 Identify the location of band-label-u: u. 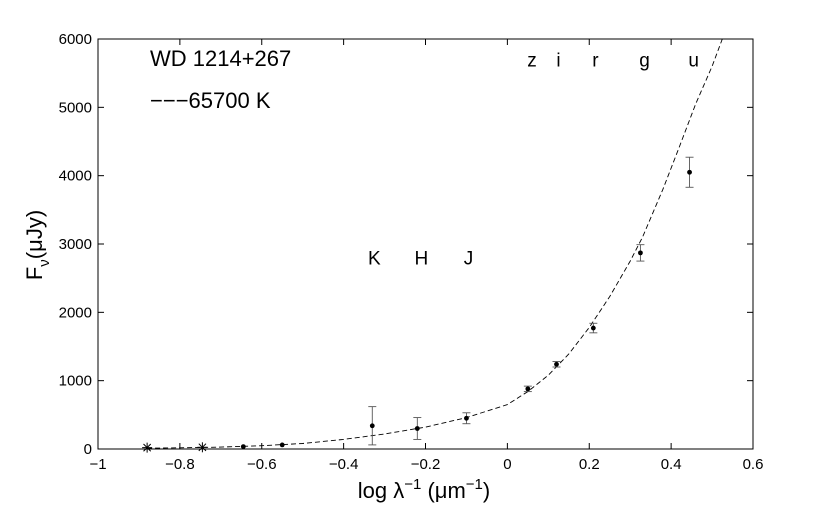
(693, 61).